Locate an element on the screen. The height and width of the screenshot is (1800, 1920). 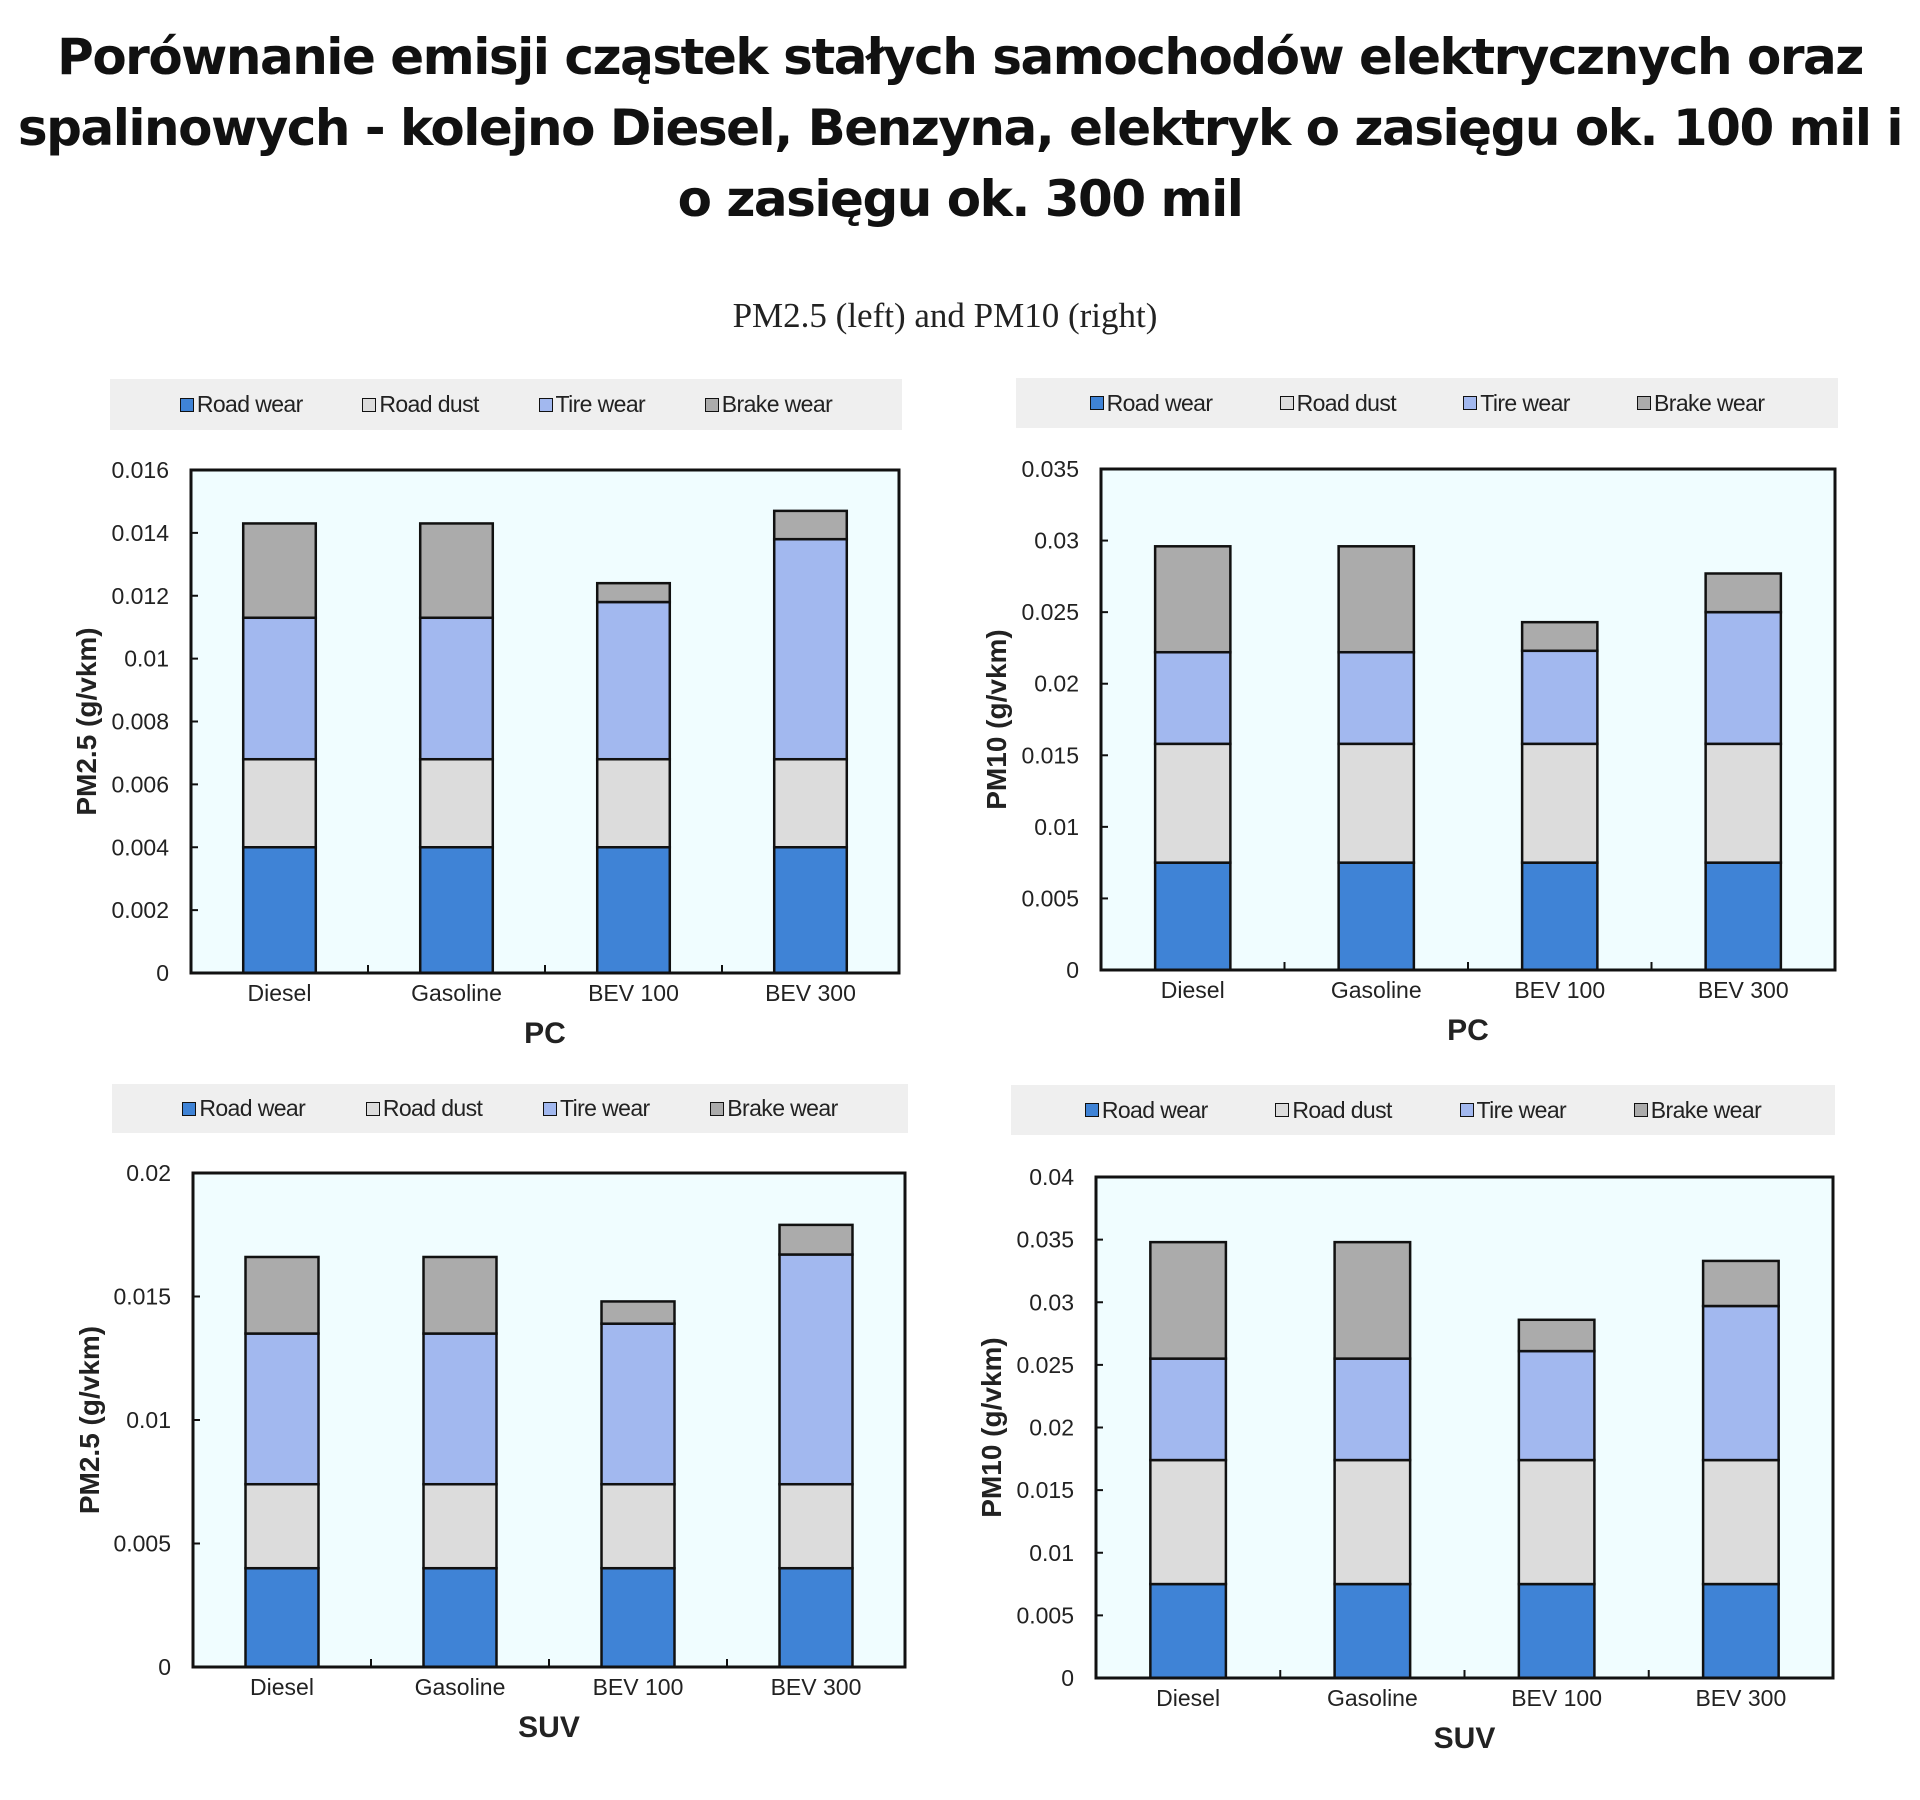
y-tick-label: 0.04 is located at coordinates (1051, 1177).